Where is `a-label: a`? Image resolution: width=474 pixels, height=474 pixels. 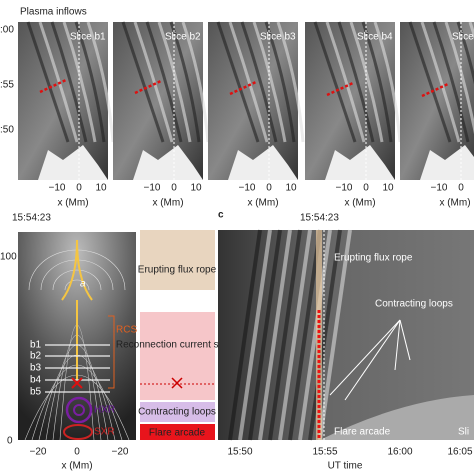
a-label: a is located at coordinates (83, 284).